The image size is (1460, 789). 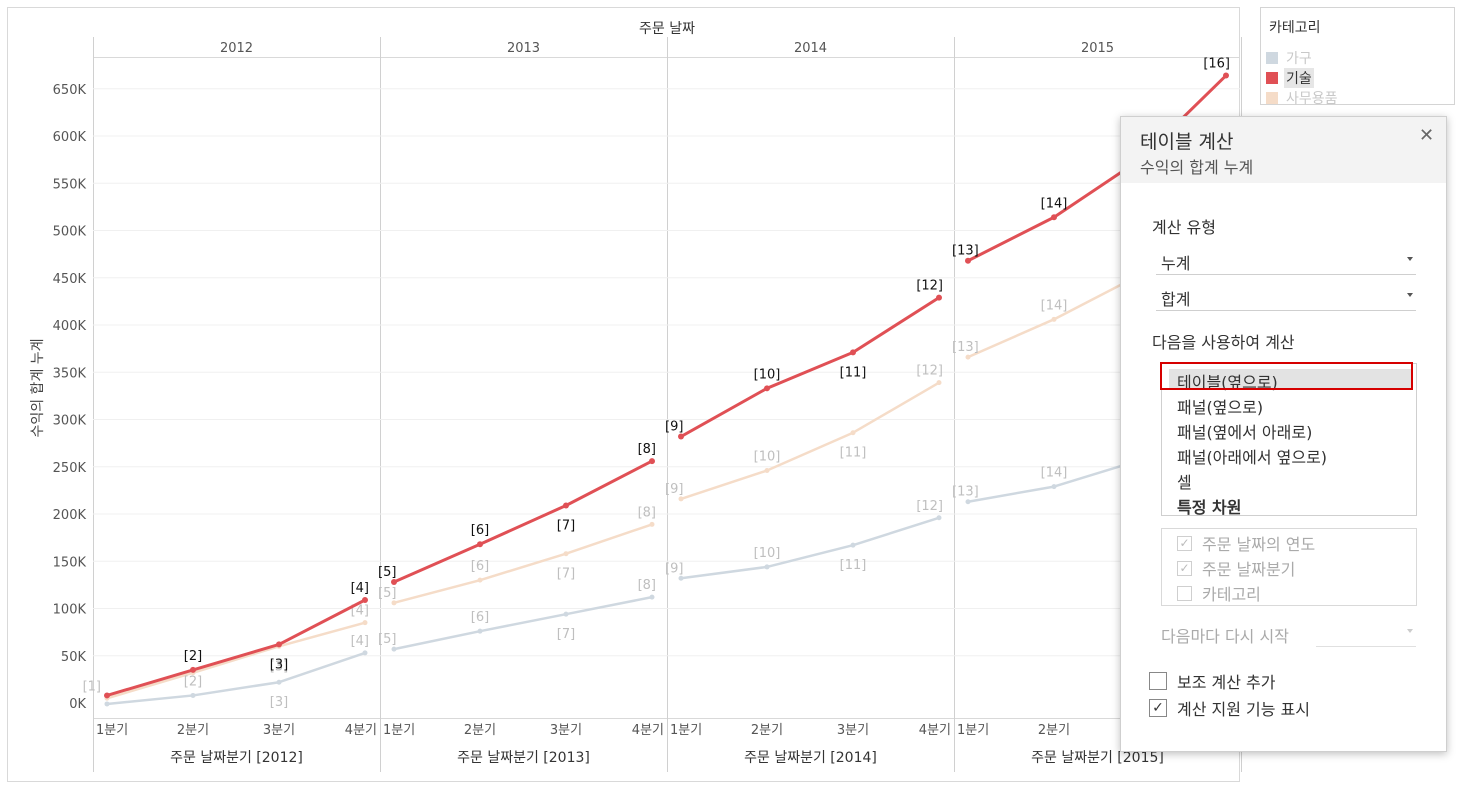 What do you see at coordinates (74, 657) in the screenshot?
I see `y-tick-label: 50K` at bounding box center [74, 657].